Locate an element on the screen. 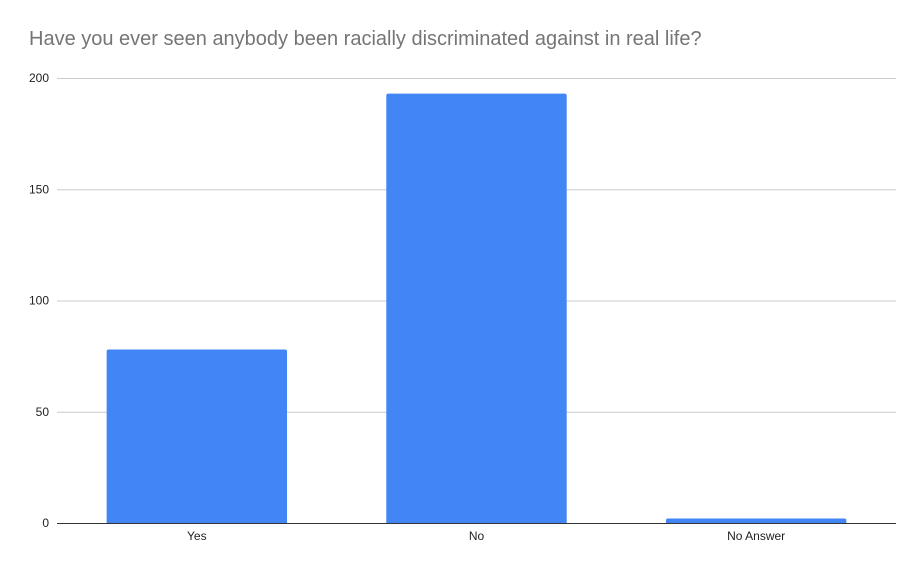  bar-no is located at coordinates (476, 308).